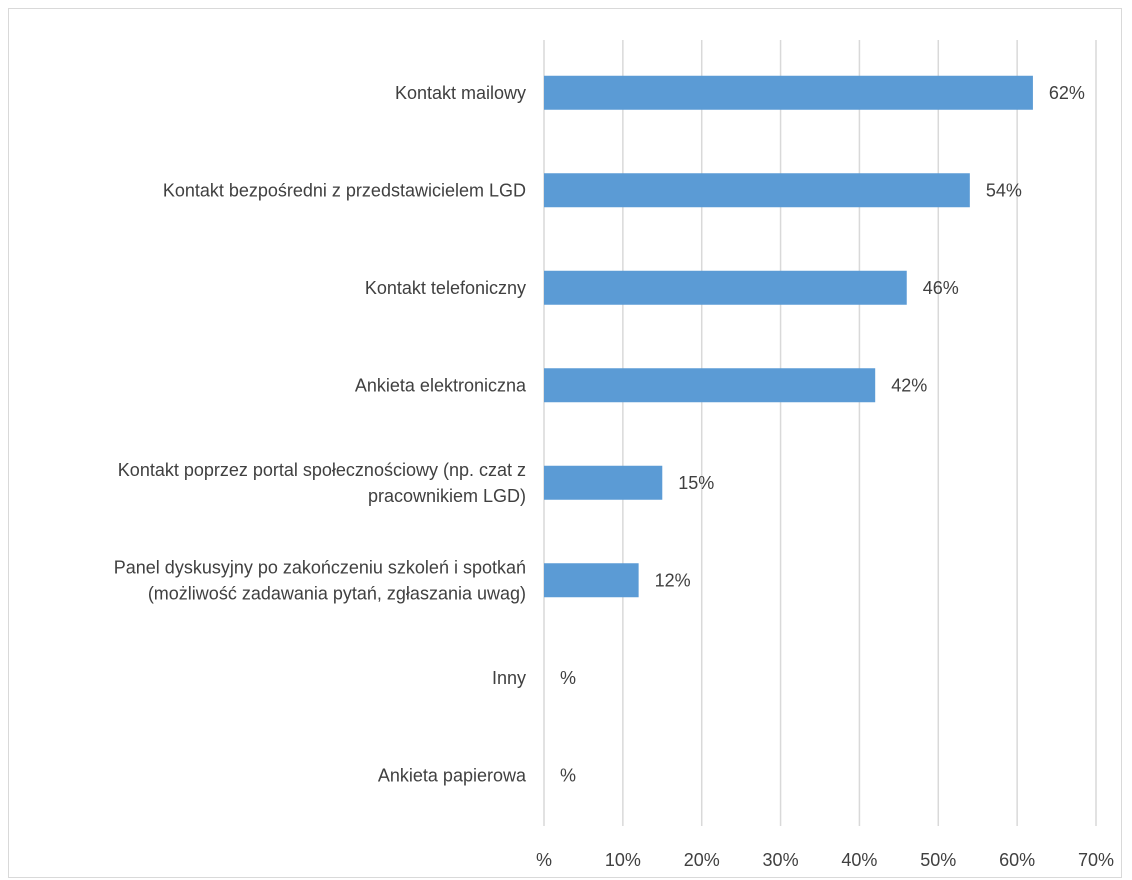 The width and height of the screenshot is (1132, 880). Describe the element at coordinates (696, 483) in the screenshot. I see `data-label-4: 15%` at that location.